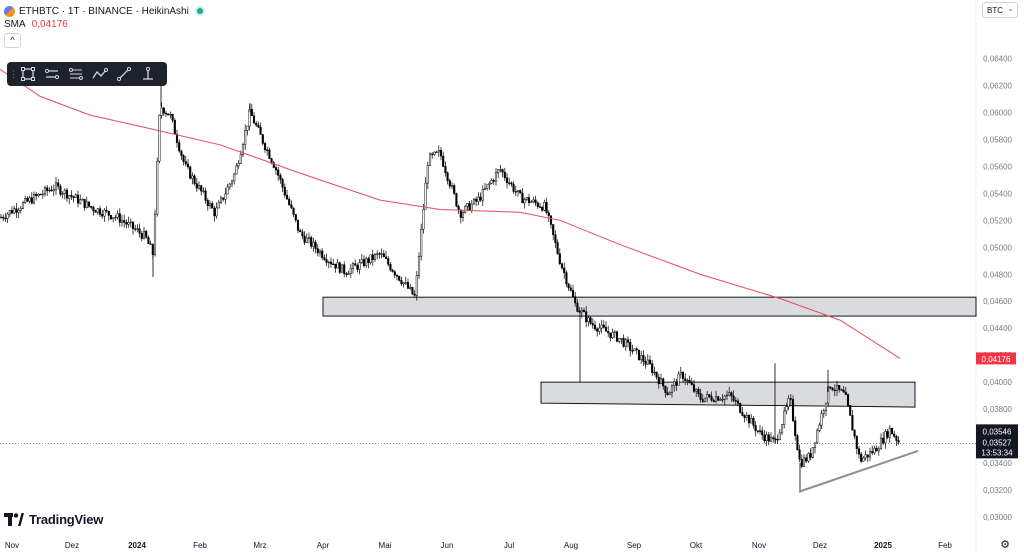 The image size is (1024, 552). I want to click on toolbar-grip-icon: ⋮, so click(13, 74).